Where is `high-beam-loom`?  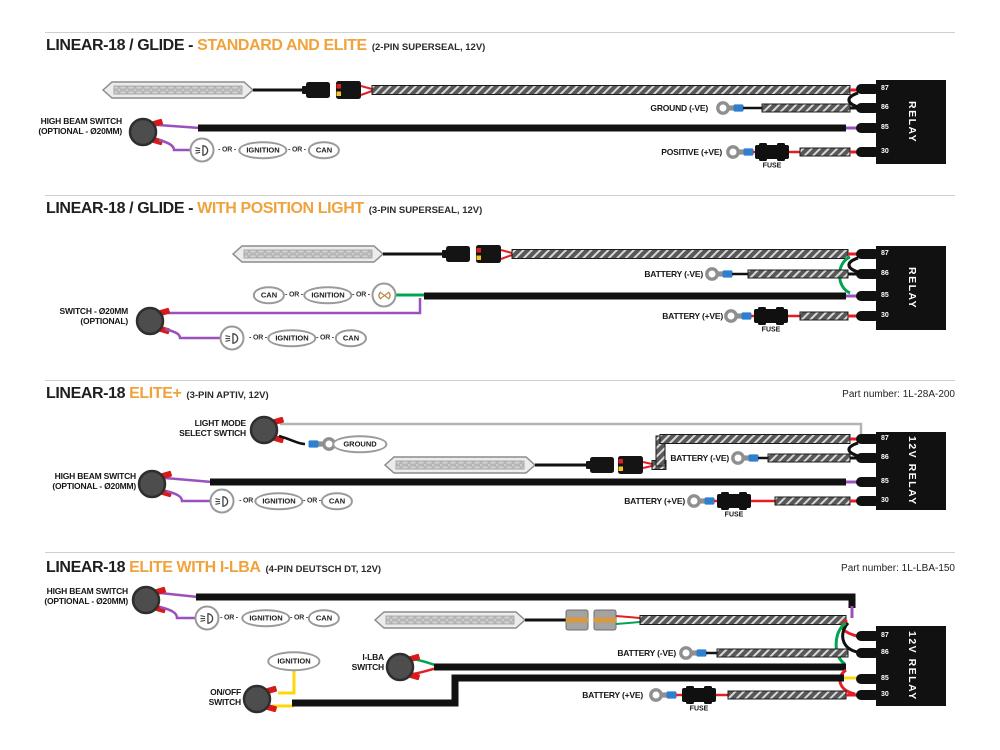 high-beam-loom is located at coordinates (526, 600).